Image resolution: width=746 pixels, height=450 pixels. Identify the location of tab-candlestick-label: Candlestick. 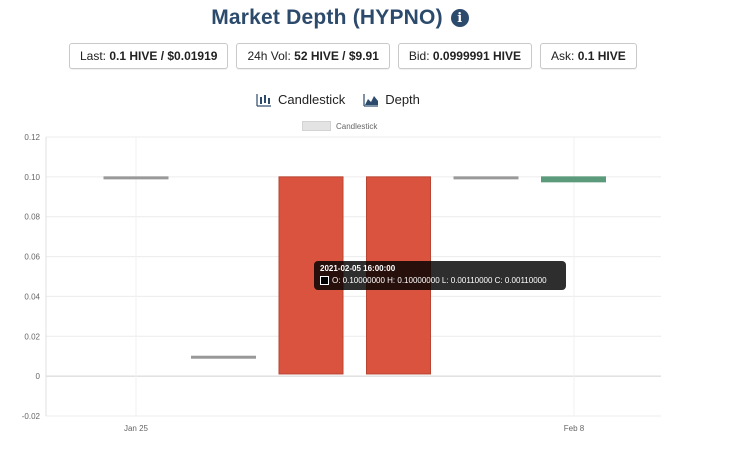
(312, 99).